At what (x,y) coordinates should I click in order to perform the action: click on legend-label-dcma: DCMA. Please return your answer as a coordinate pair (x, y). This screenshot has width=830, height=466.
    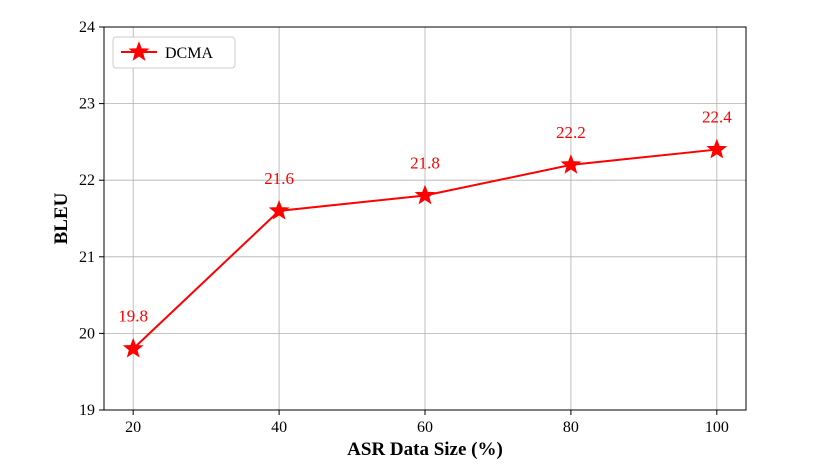
    Looking at the image, I should click on (189, 53).